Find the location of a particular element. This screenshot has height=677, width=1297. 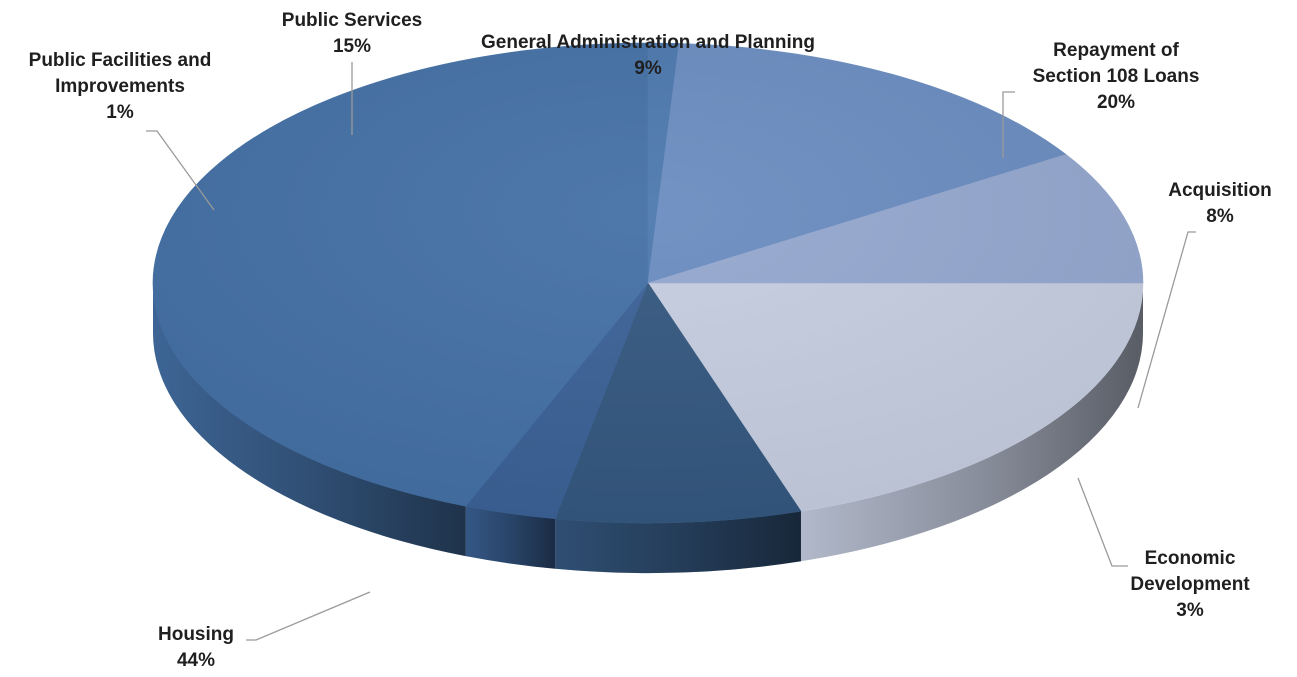

slice-percent-label: 15% is located at coordinates (352, 46).